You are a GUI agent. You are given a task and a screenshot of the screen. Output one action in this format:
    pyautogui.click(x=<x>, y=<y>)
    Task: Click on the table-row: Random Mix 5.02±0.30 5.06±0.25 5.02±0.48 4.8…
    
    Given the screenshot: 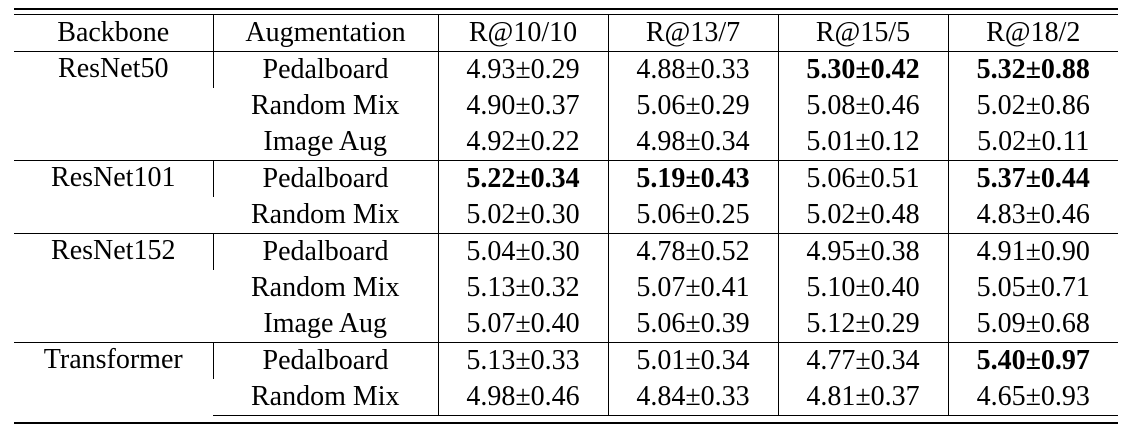 What is the action you would take?
    pyautogui.click(x=566, y=215)
    